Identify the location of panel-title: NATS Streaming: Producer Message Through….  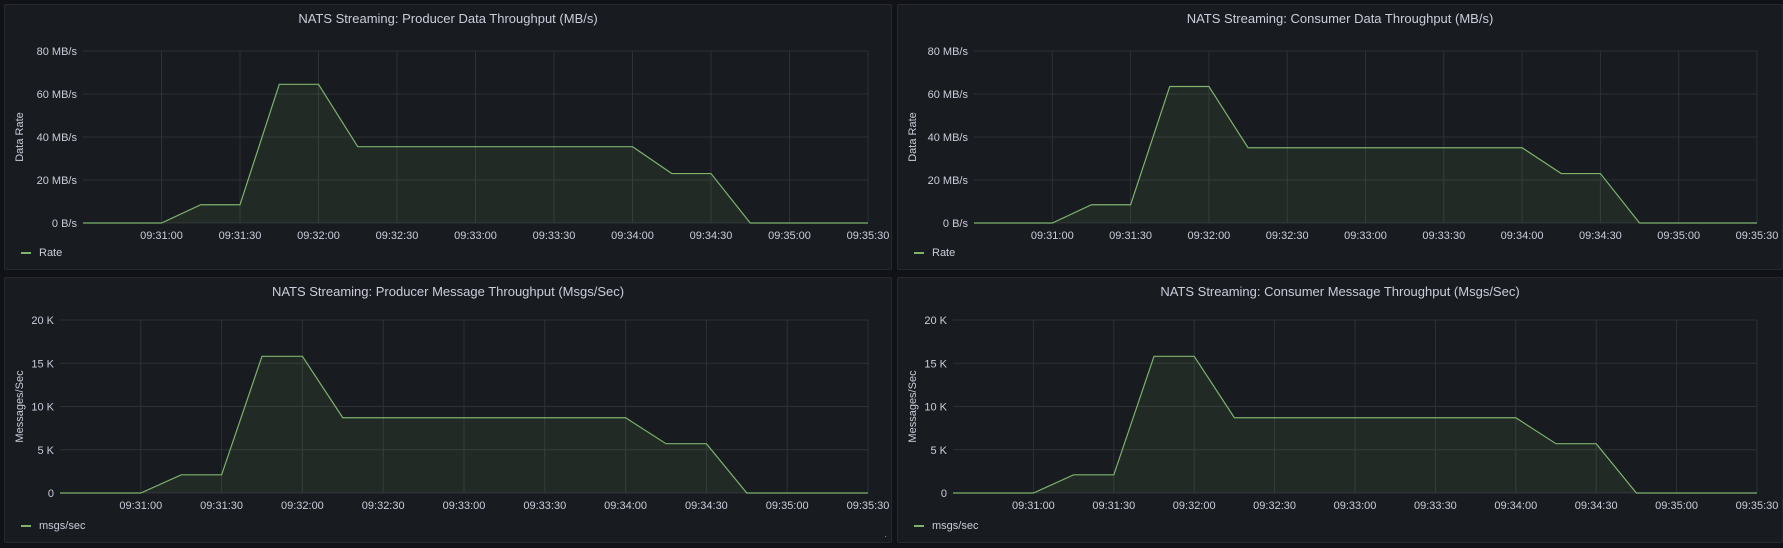
(448, 291).